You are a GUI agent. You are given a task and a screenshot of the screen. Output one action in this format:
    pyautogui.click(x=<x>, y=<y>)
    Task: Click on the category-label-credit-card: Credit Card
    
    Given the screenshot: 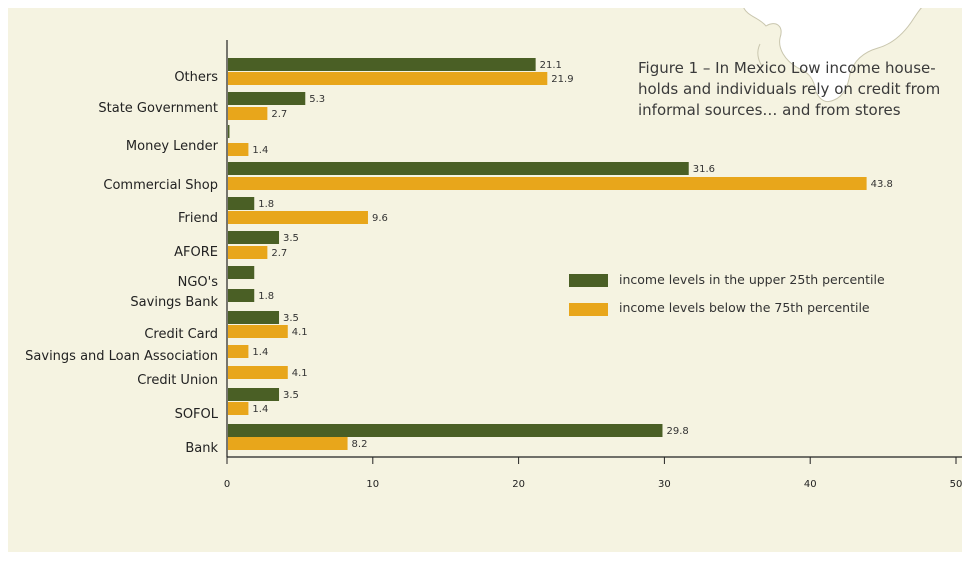 What is the action you would take?
    pyautogui.click(x=181, y=334)
    